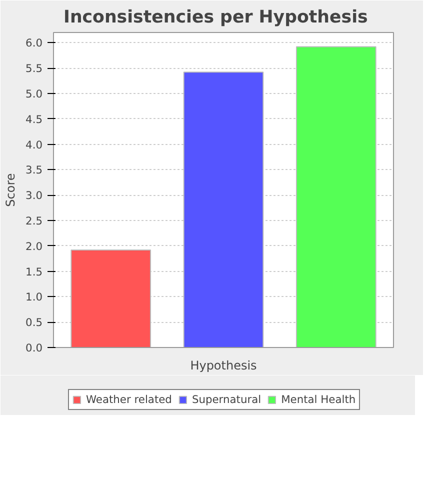 The image size is (441, 480). Describe the element at coordinates (34, 297) in the screenshot. I see `y-tick-label: 1.0` at that location.